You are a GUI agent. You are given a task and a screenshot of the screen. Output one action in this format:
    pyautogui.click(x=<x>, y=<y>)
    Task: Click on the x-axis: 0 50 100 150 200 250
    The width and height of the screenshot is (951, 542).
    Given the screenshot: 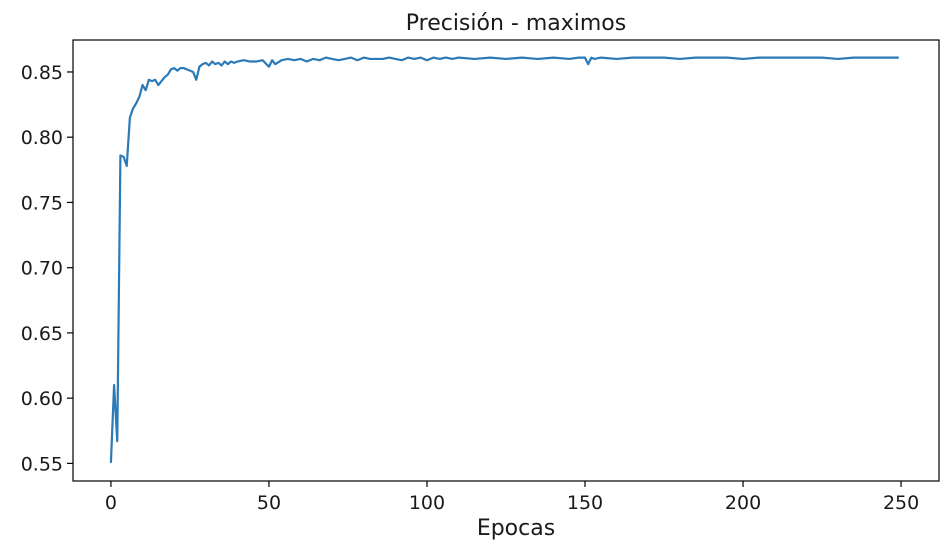 What is the action you would take?
    pyautogui.click(x=512, y=497)
    